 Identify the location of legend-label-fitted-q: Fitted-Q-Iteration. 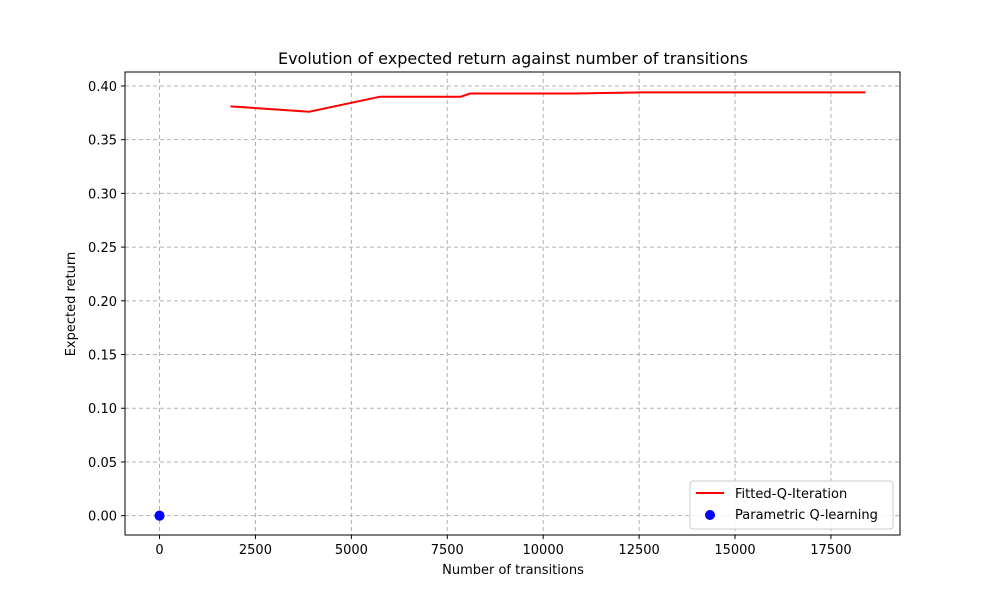
(791, 494).